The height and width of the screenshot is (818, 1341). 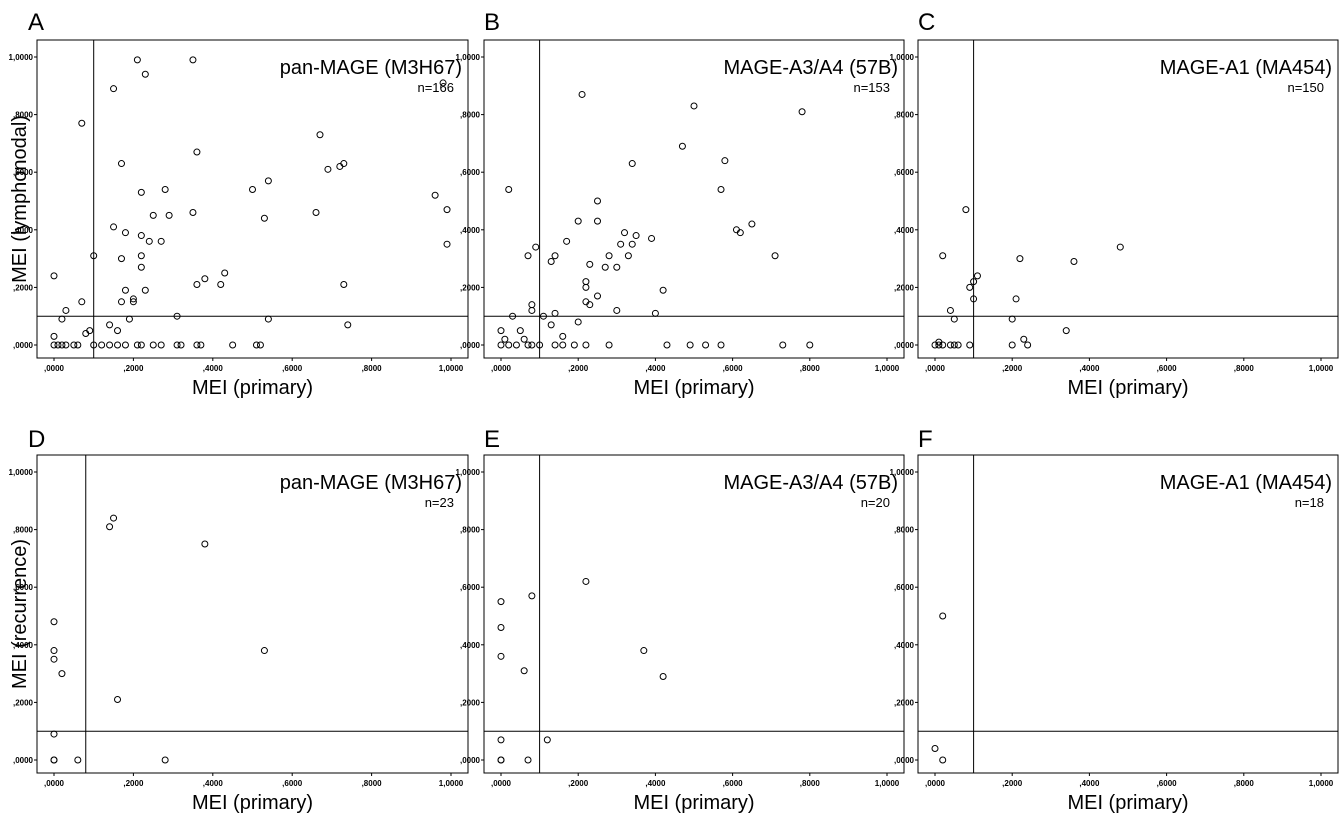 What do you see at coordinates (439, 502) in the screenshot?
I see `sample-size-label: n=23` at bounding box center [439, 502].